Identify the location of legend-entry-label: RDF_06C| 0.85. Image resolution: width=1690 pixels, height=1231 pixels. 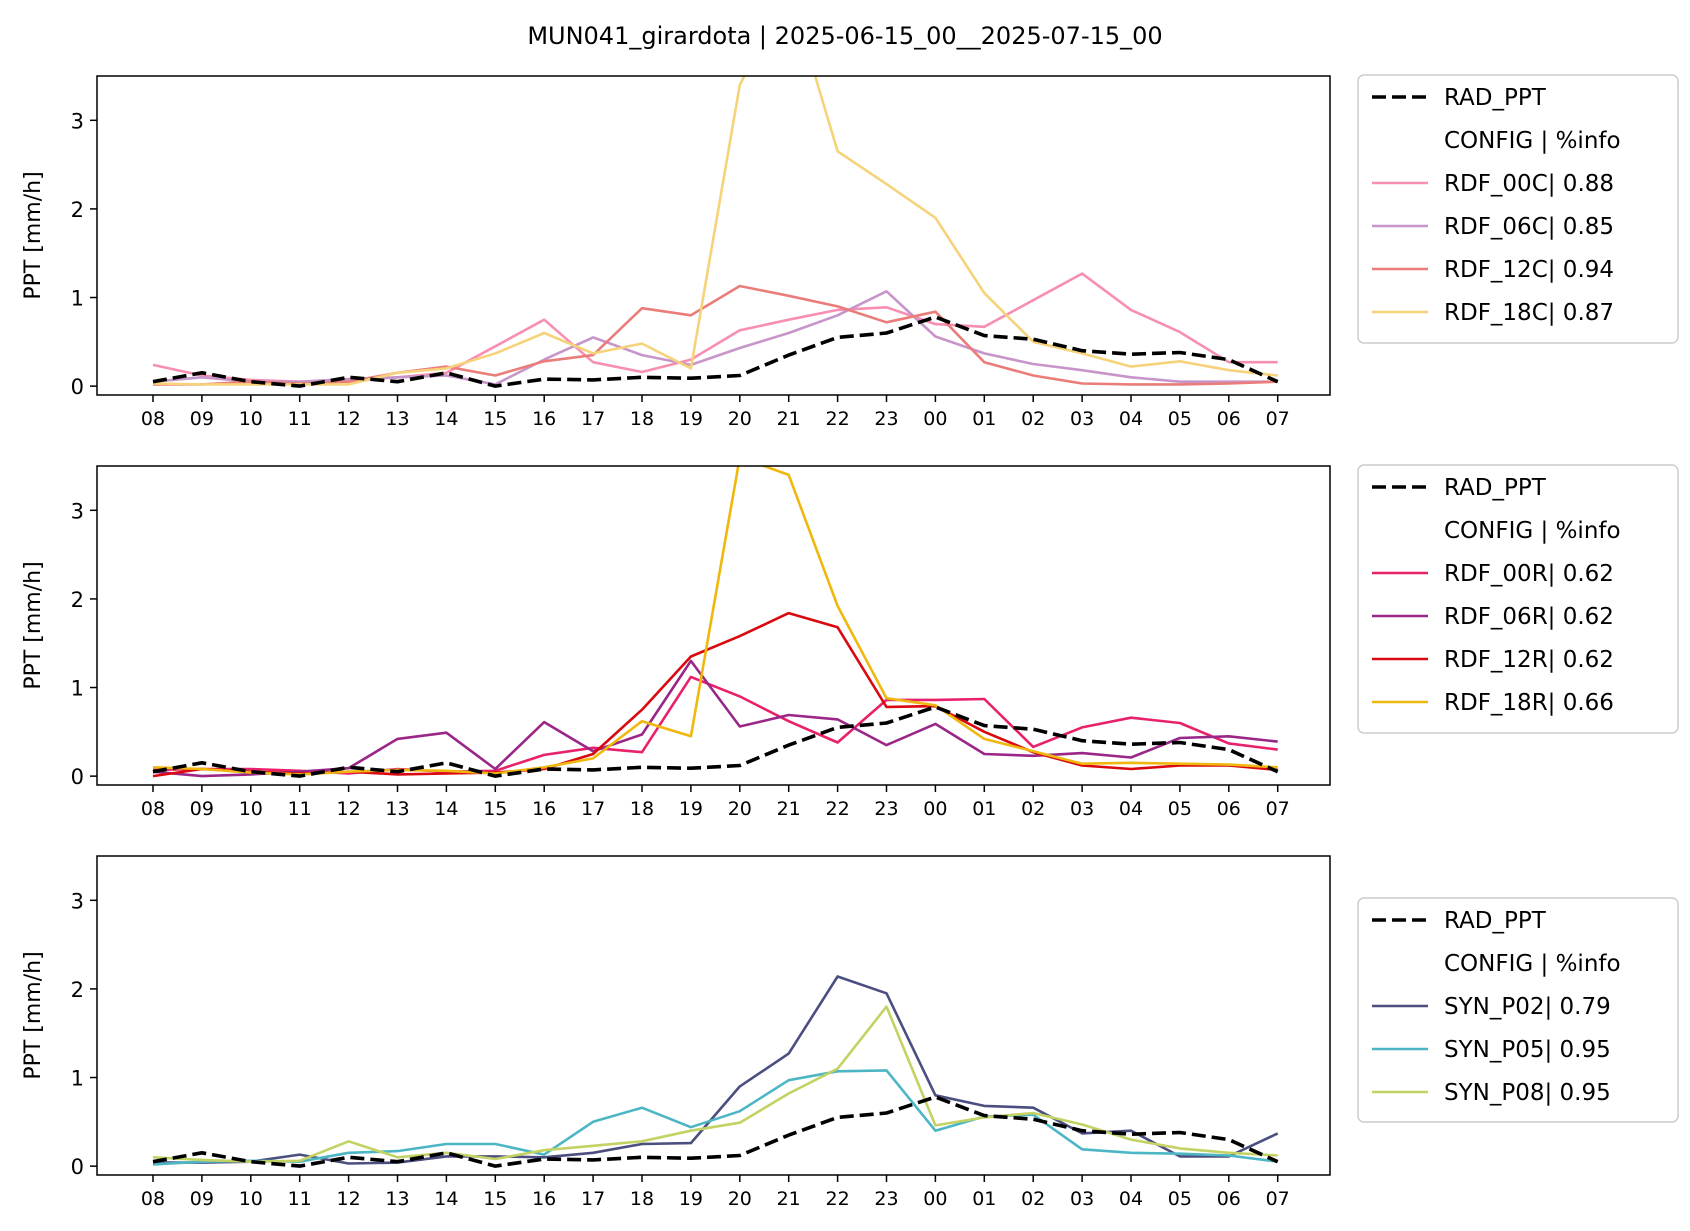
(1529, 227).